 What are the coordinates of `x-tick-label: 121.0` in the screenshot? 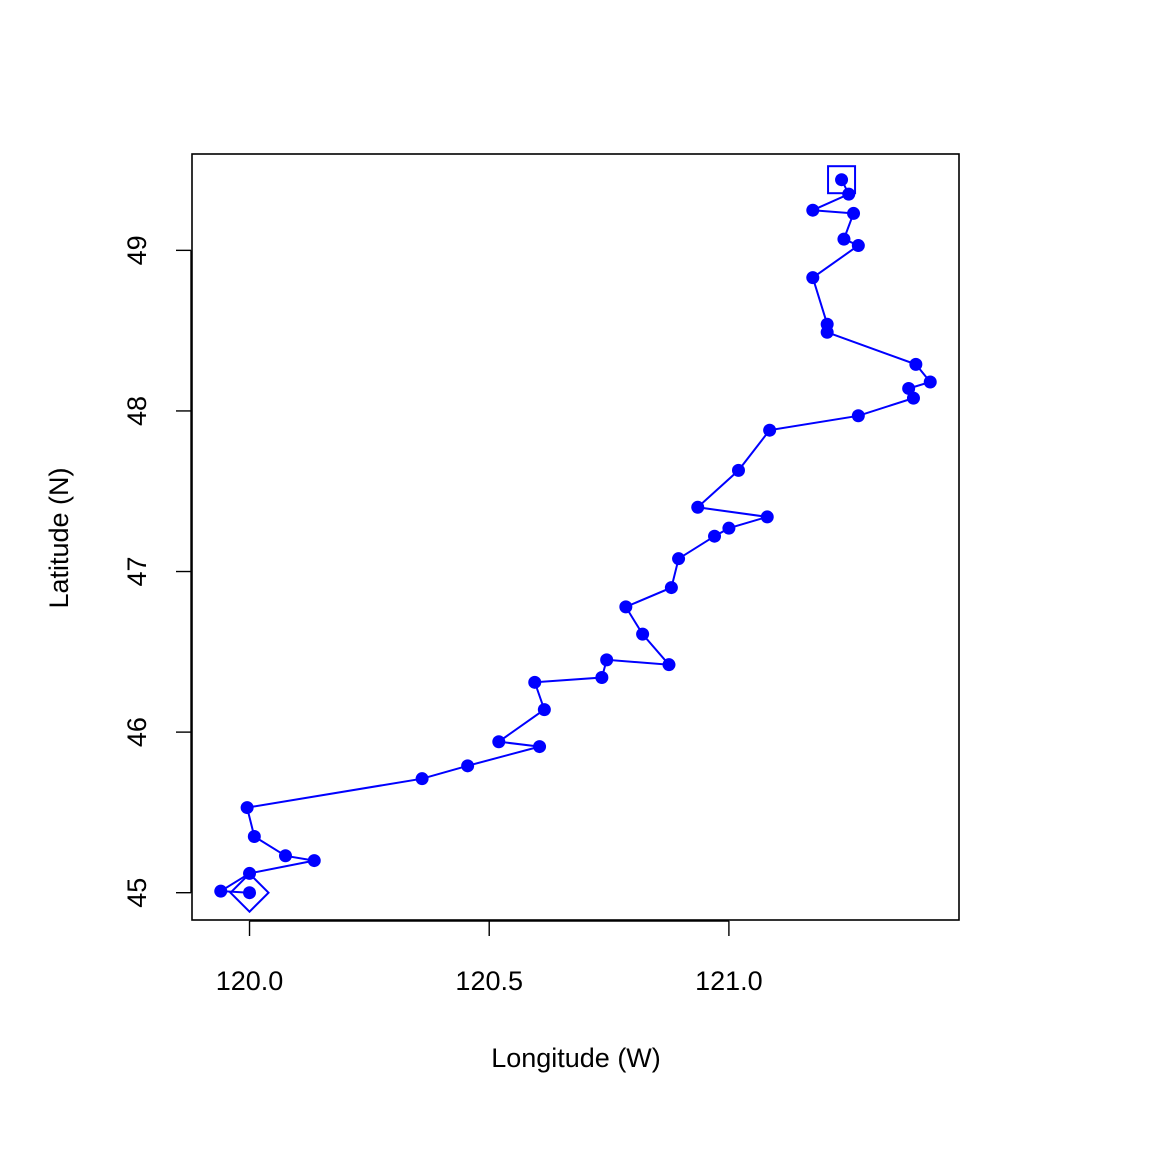 It's located at (729, 981).